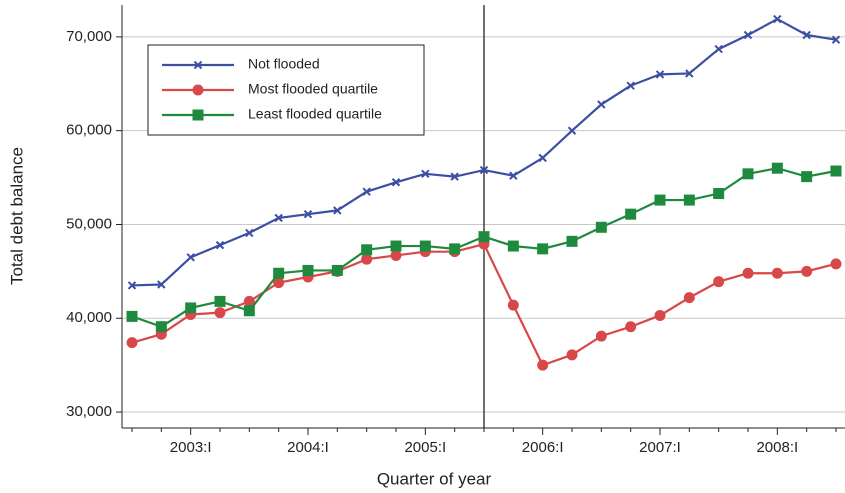 The image size is (845, 493). Describe the element at coordinates (543, 447) in the screenshot. I see `x-tick-label: 2006:I` at that location.